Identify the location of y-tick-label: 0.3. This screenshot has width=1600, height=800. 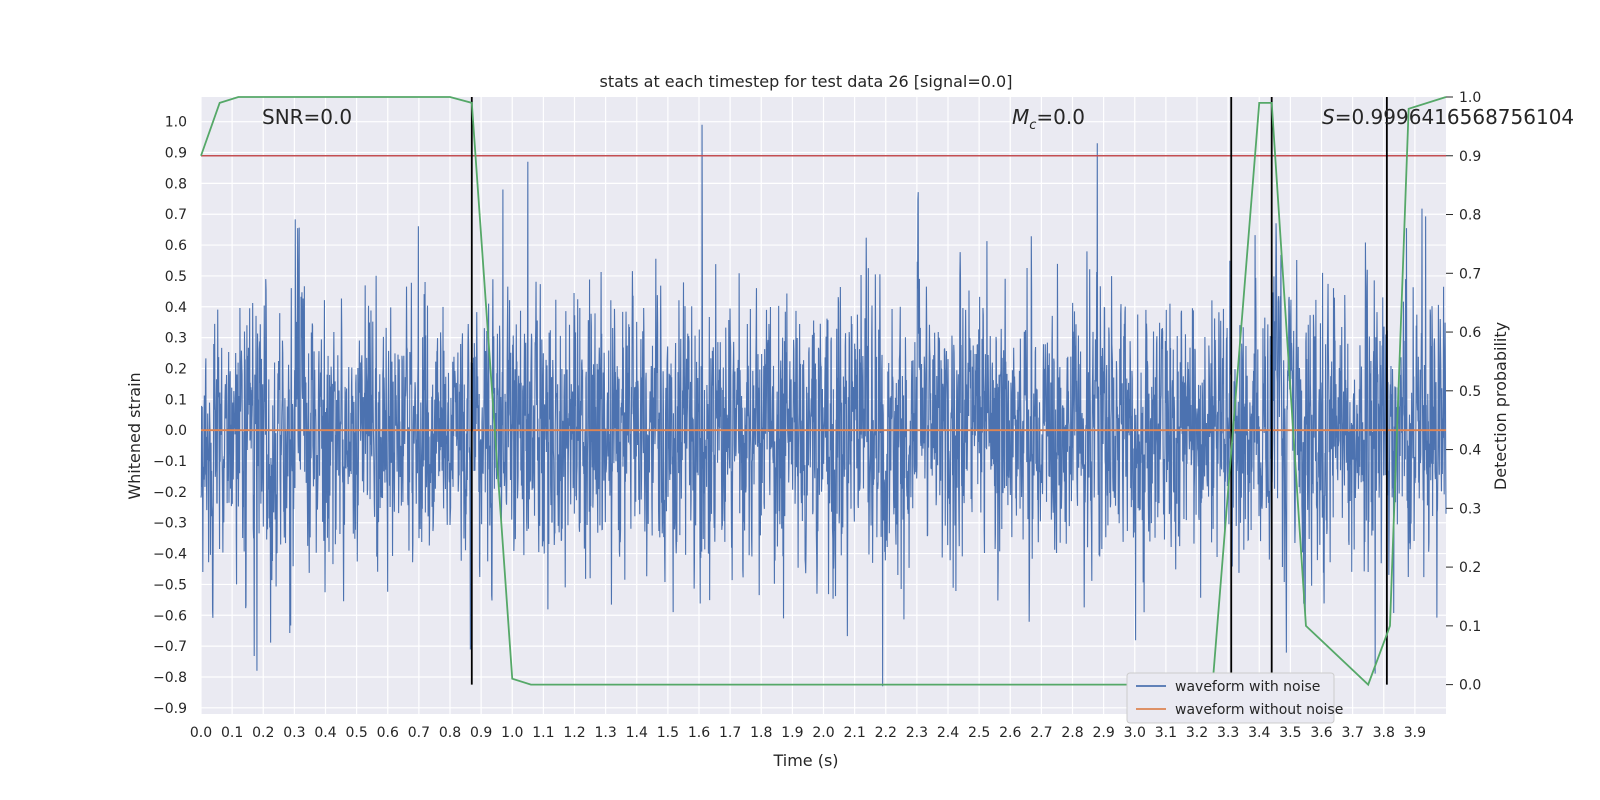
(176, 339).